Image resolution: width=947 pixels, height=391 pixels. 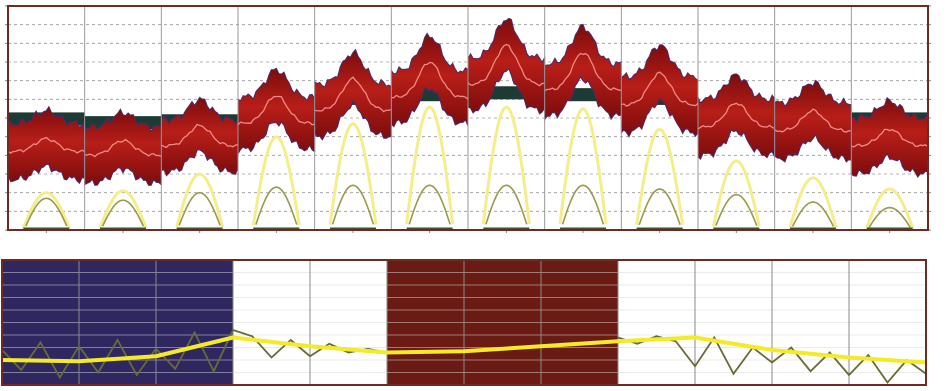 I want to click on trend-line, so click(x=464, y=350).